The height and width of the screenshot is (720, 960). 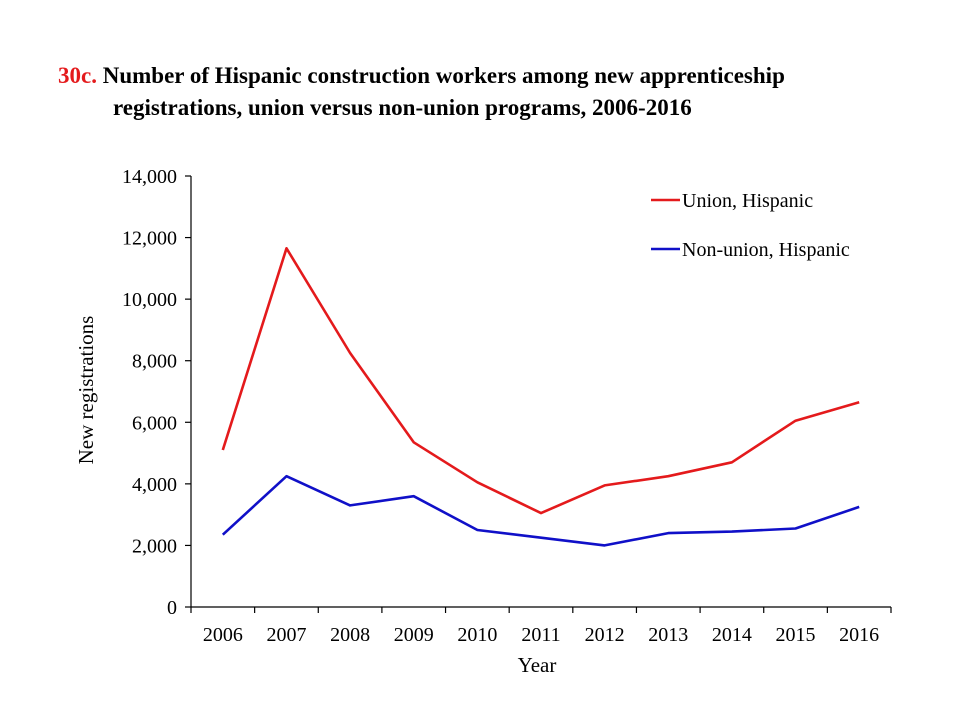 What do you see at coordinates (668, 635) in the screenshot?
I see `x-tick-label: 2013` at bounding box center [668, 635].